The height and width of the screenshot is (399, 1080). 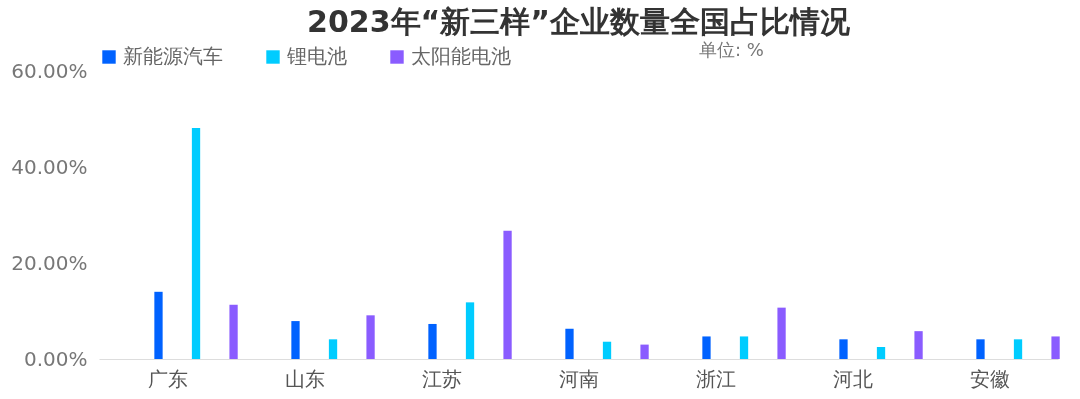 What do you see at coordinates (49, 70) in the screenshot?
I see `y-tick-label: 60.00%` at bounding box center [49, 70].